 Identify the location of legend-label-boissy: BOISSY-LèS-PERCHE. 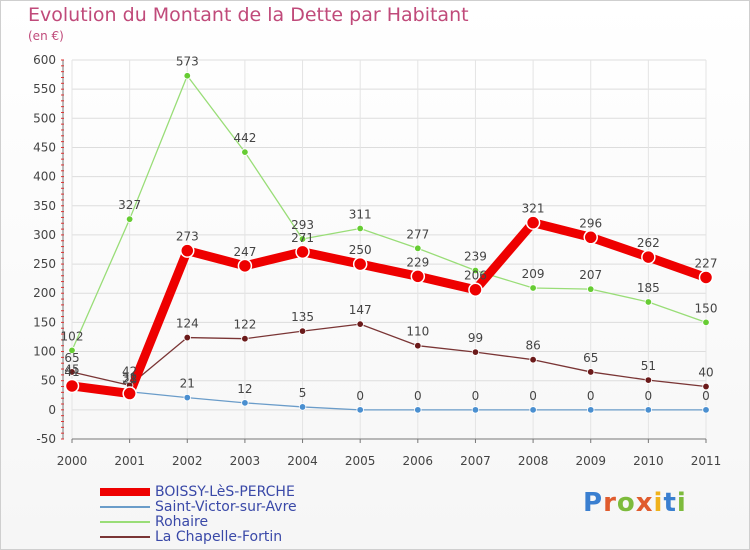
(225, 492).